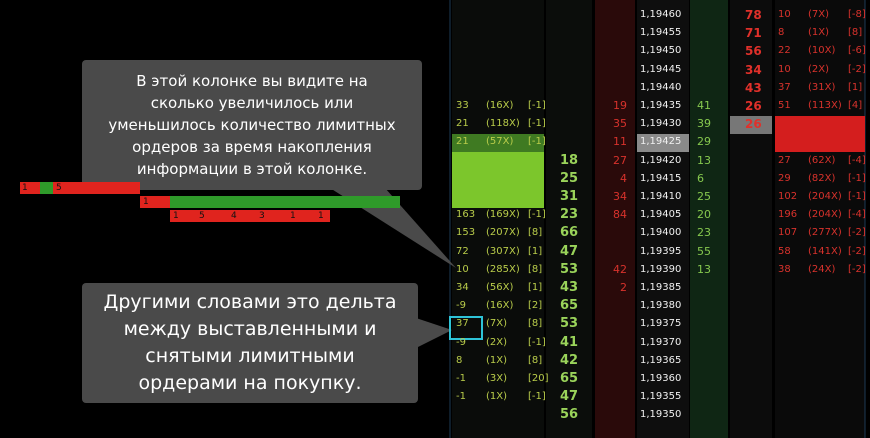  Describe the element at coordinates (661, 415) in the screenshot. I see `price: 1,19350` at that location.